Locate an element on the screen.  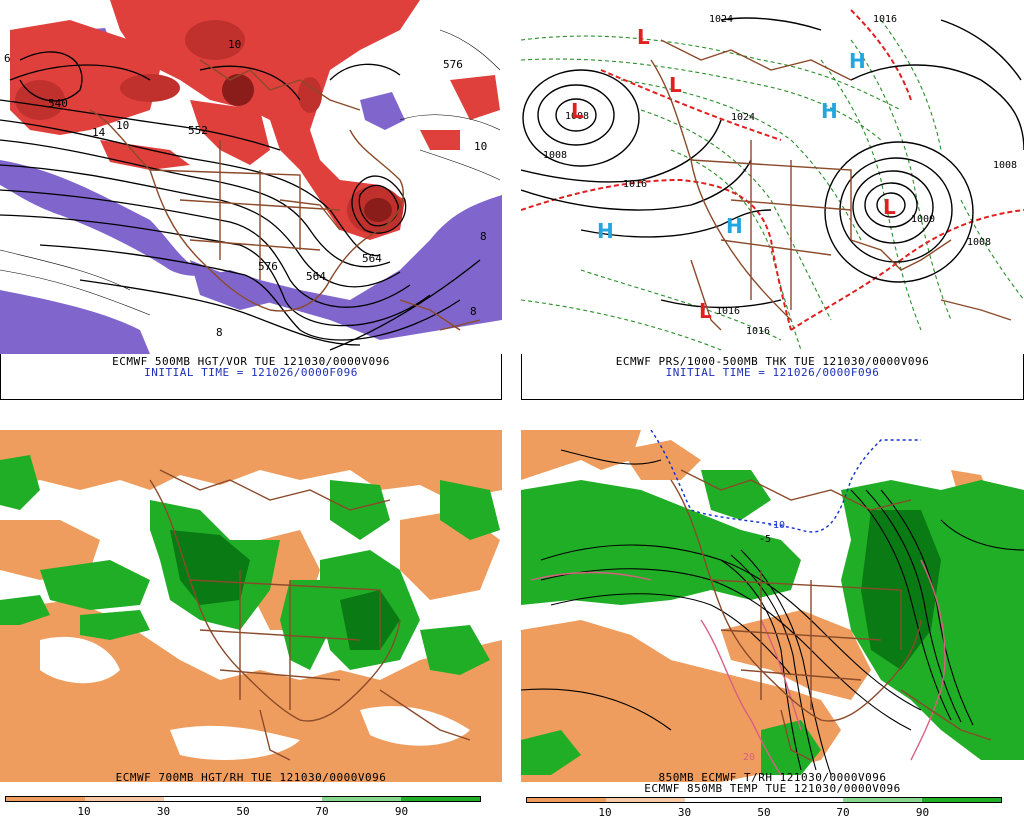
contour-label: 540 is located at coordinates (58, 103).